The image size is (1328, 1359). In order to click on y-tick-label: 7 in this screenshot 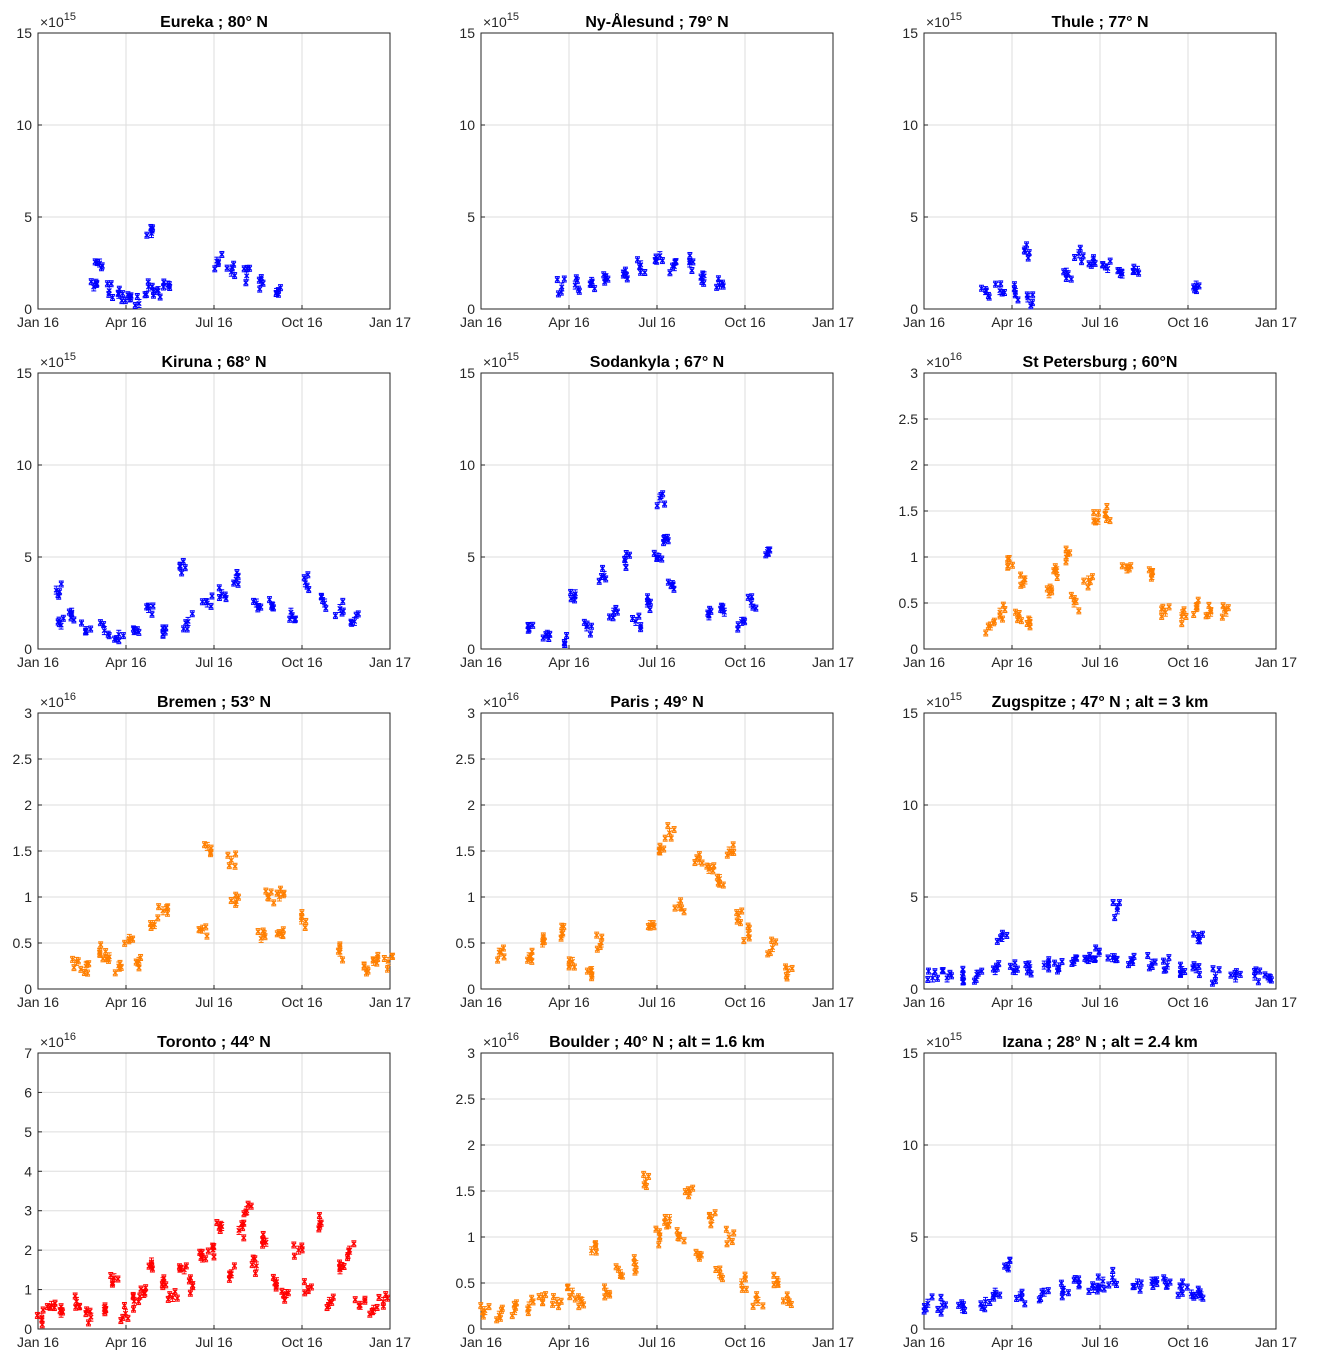, I will do `click(28, 1053)`.